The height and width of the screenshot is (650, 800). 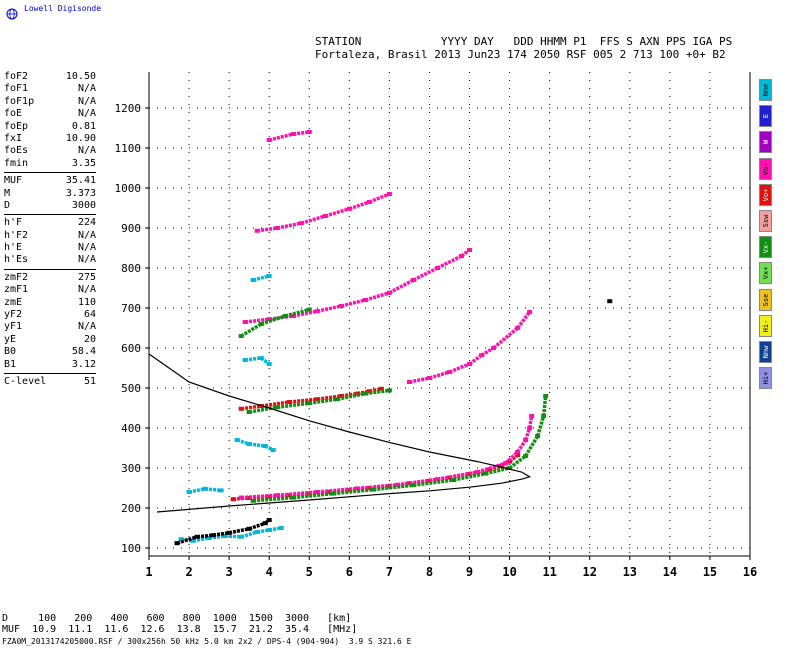 I want to click on y-tick-label: 200, so click(x=131, y=508).